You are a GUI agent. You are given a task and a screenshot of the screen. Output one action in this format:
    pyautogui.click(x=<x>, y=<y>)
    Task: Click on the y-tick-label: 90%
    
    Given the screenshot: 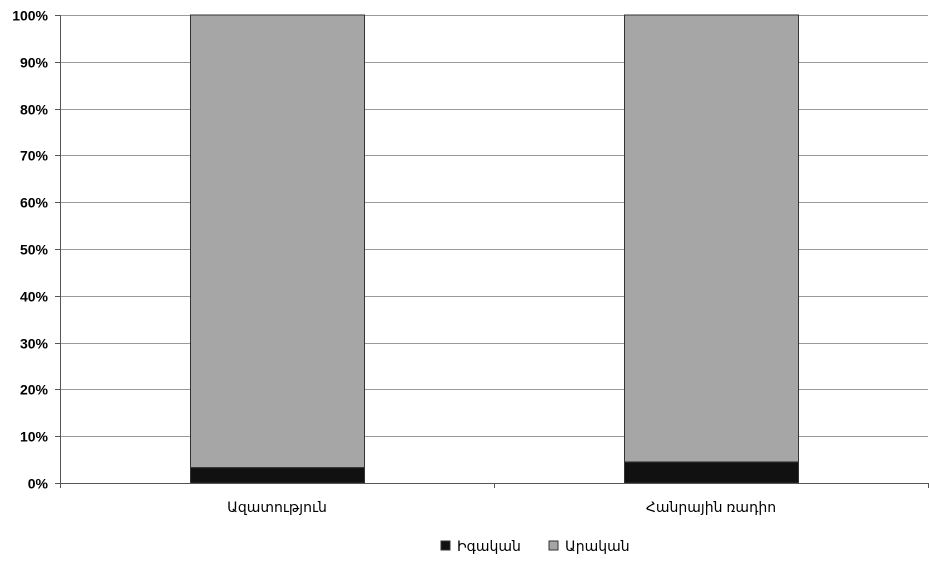 What is the action you would take?
    pyautogui.click(x=34, y=63)
    